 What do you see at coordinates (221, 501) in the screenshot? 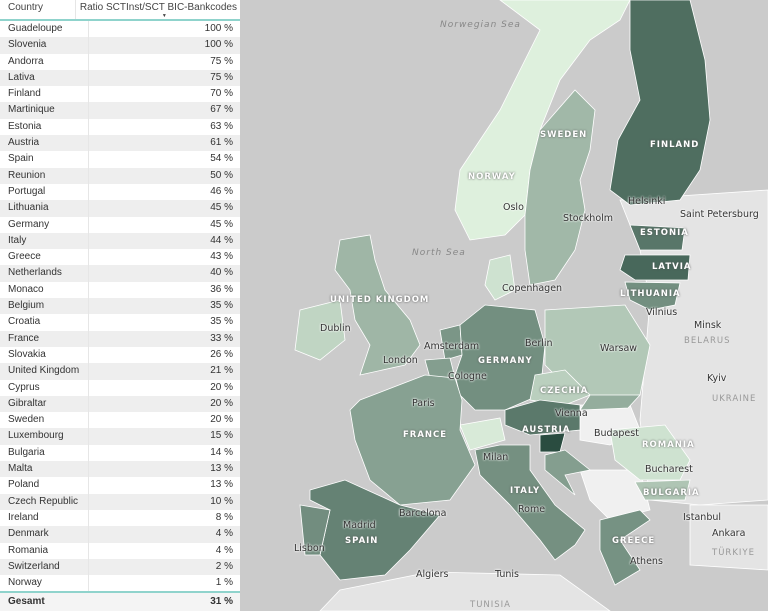
I see `ratio-cell: 10 %` at bounding box center [221, 501].